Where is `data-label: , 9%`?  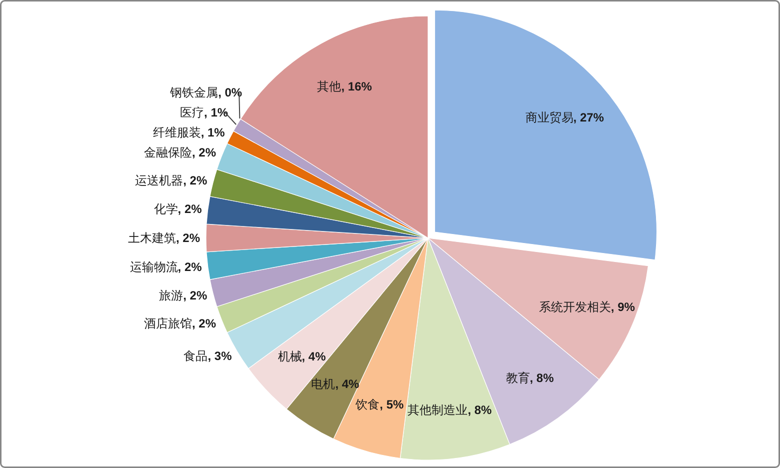
data-label: , 9% is located at coordinates (623, 307).